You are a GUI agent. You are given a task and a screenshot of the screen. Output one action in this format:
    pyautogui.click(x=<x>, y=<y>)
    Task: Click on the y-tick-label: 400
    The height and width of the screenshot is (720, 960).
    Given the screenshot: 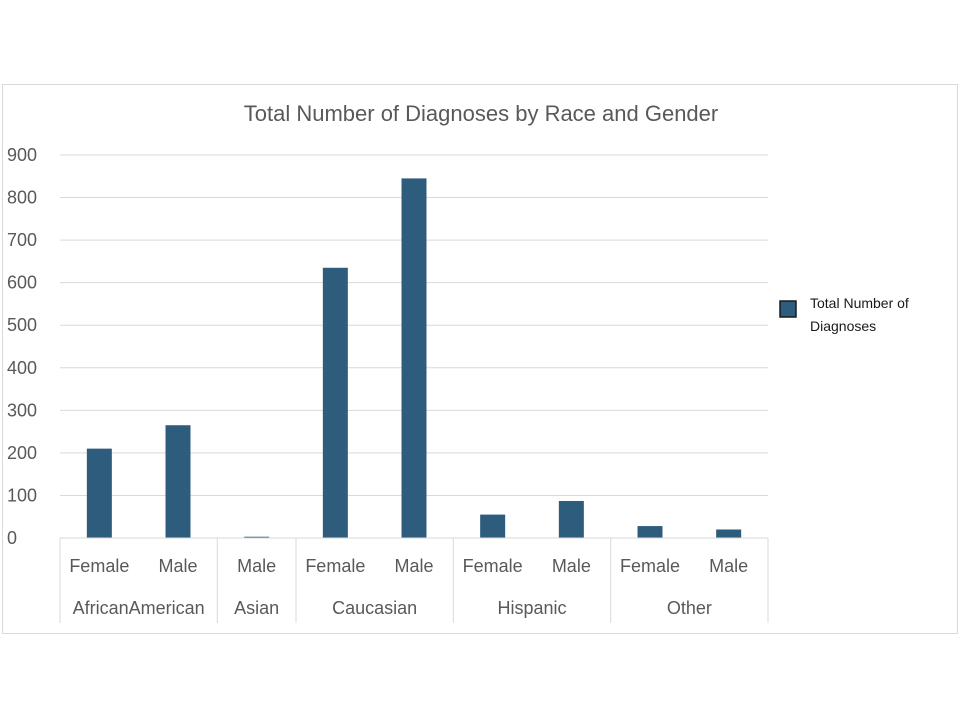 What is the action you would take?
    pyautogui.click(x=22, y=368)
    